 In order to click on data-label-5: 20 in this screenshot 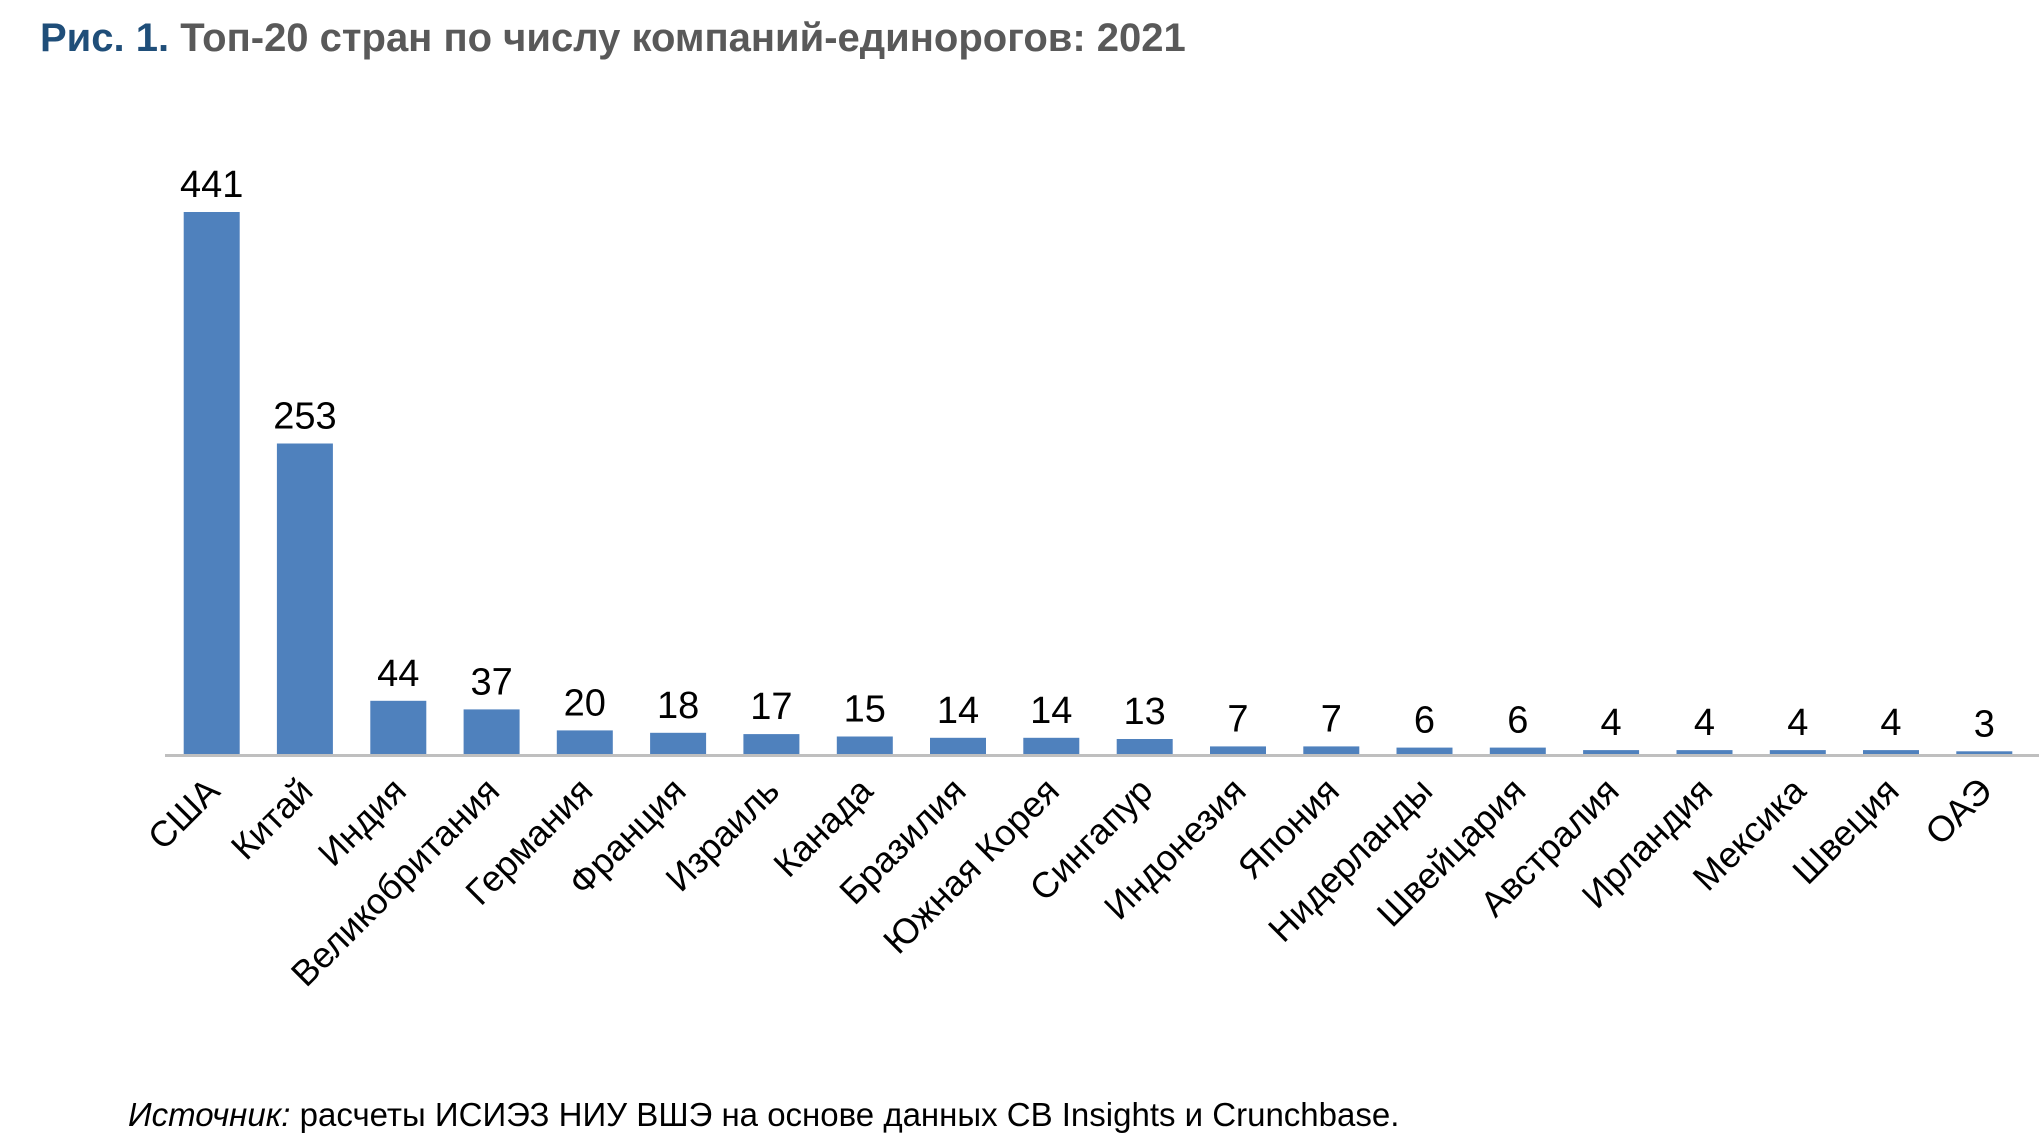, I will do `click(585, 703)`.